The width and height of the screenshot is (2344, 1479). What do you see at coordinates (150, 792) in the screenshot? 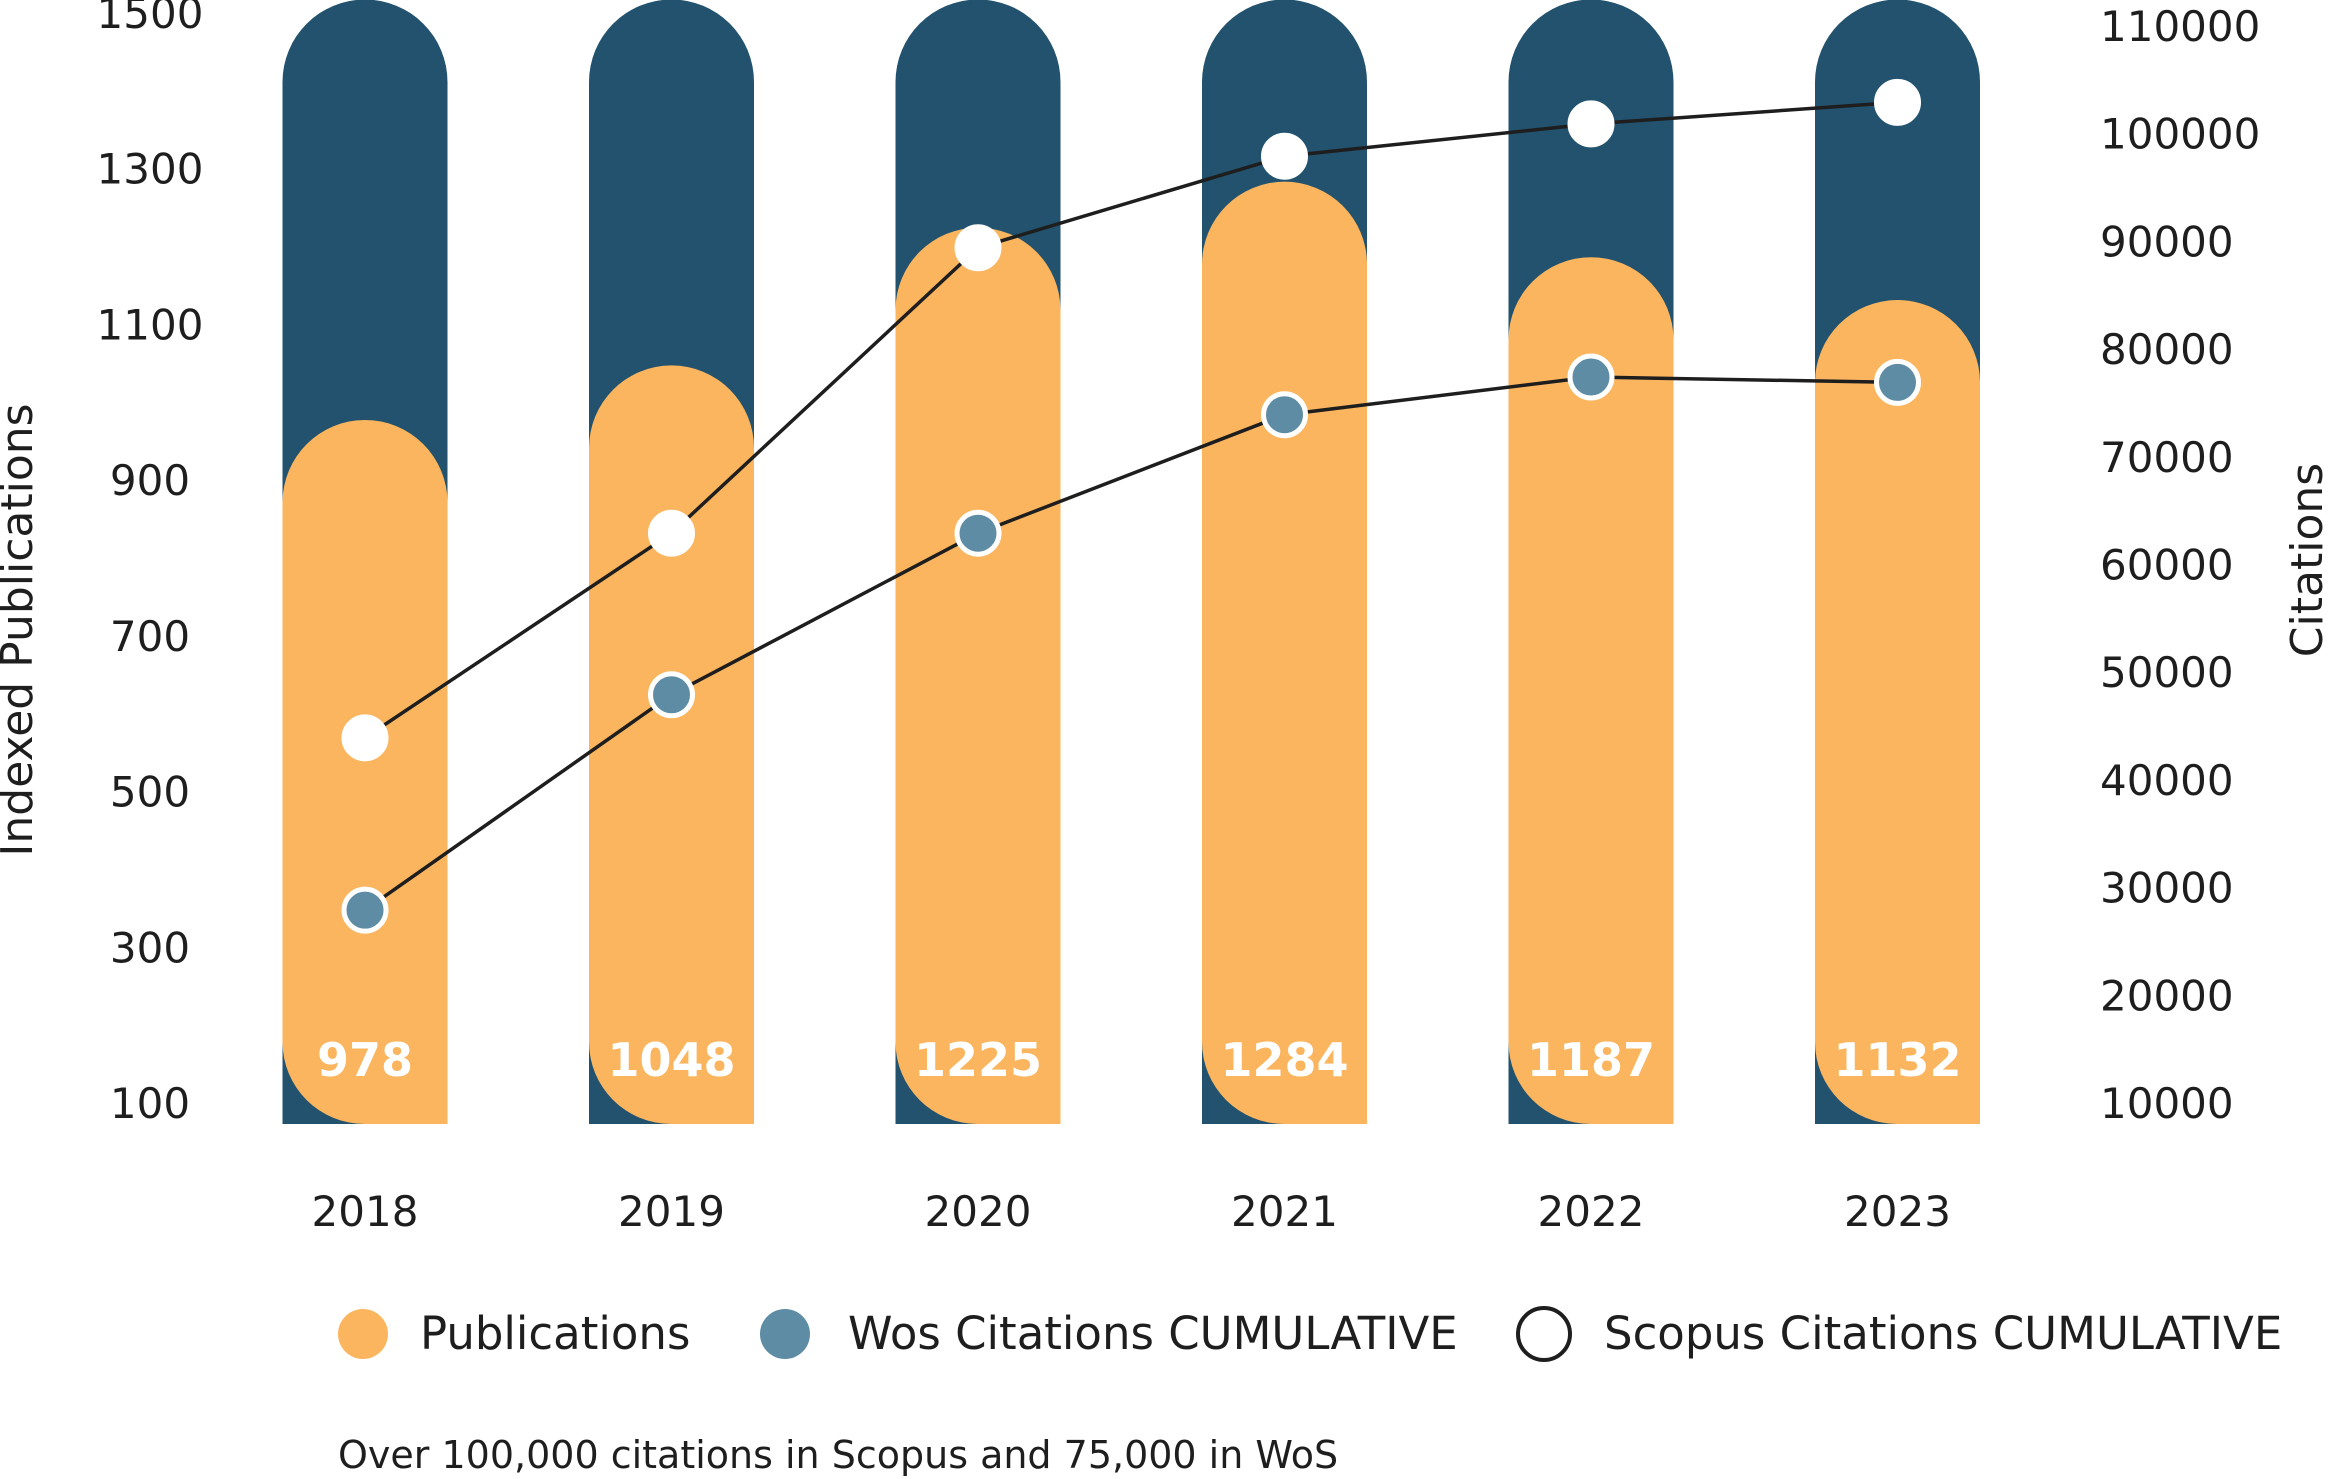
I see `left-tick-label: 500` at bounding box center [150, 792].